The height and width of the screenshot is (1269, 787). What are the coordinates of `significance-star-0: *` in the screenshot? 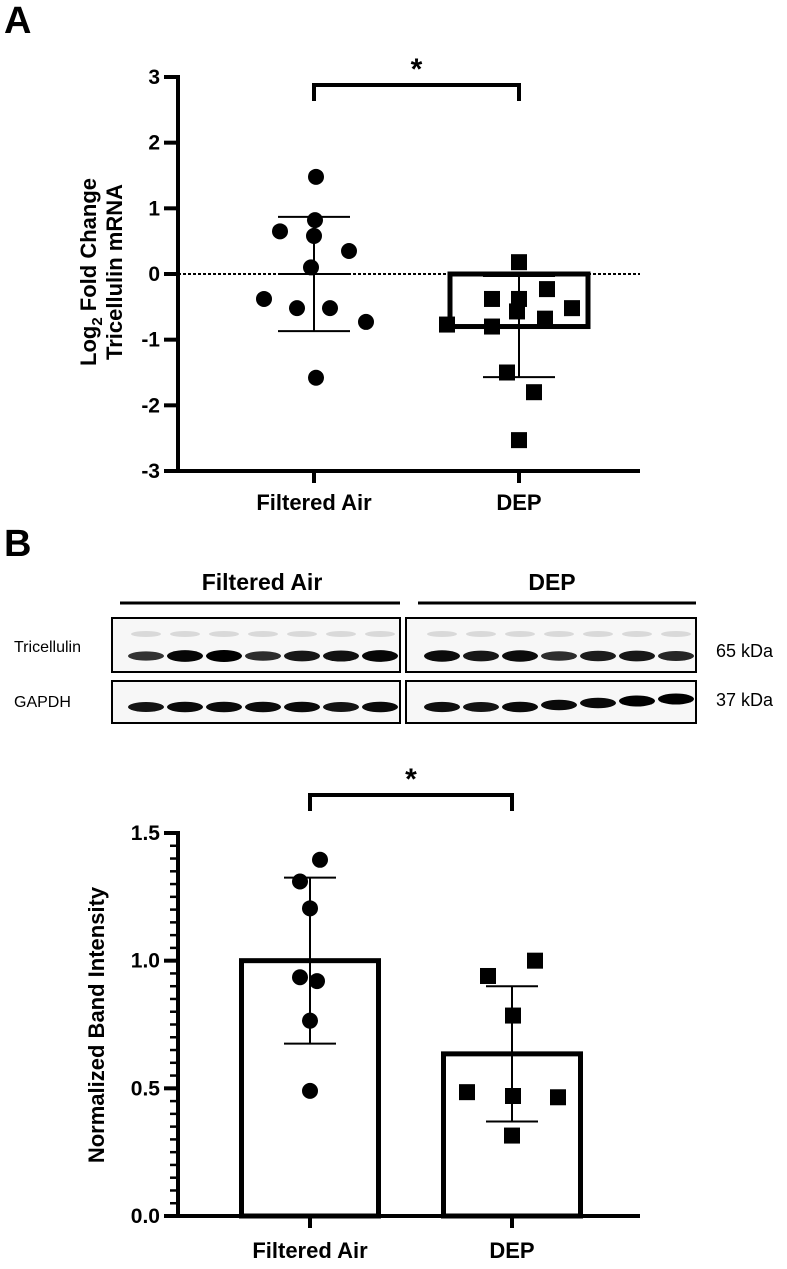 It's located at (417, 69).